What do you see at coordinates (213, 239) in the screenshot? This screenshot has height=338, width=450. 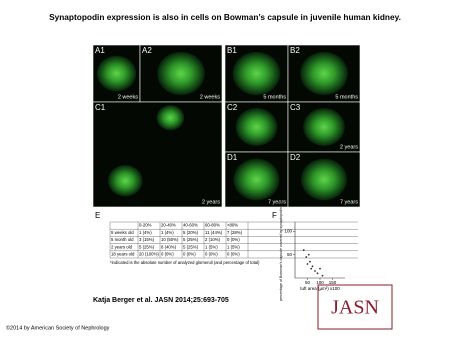 I see `table-cell: 2 (10%)` at bounding box center [213, 239].